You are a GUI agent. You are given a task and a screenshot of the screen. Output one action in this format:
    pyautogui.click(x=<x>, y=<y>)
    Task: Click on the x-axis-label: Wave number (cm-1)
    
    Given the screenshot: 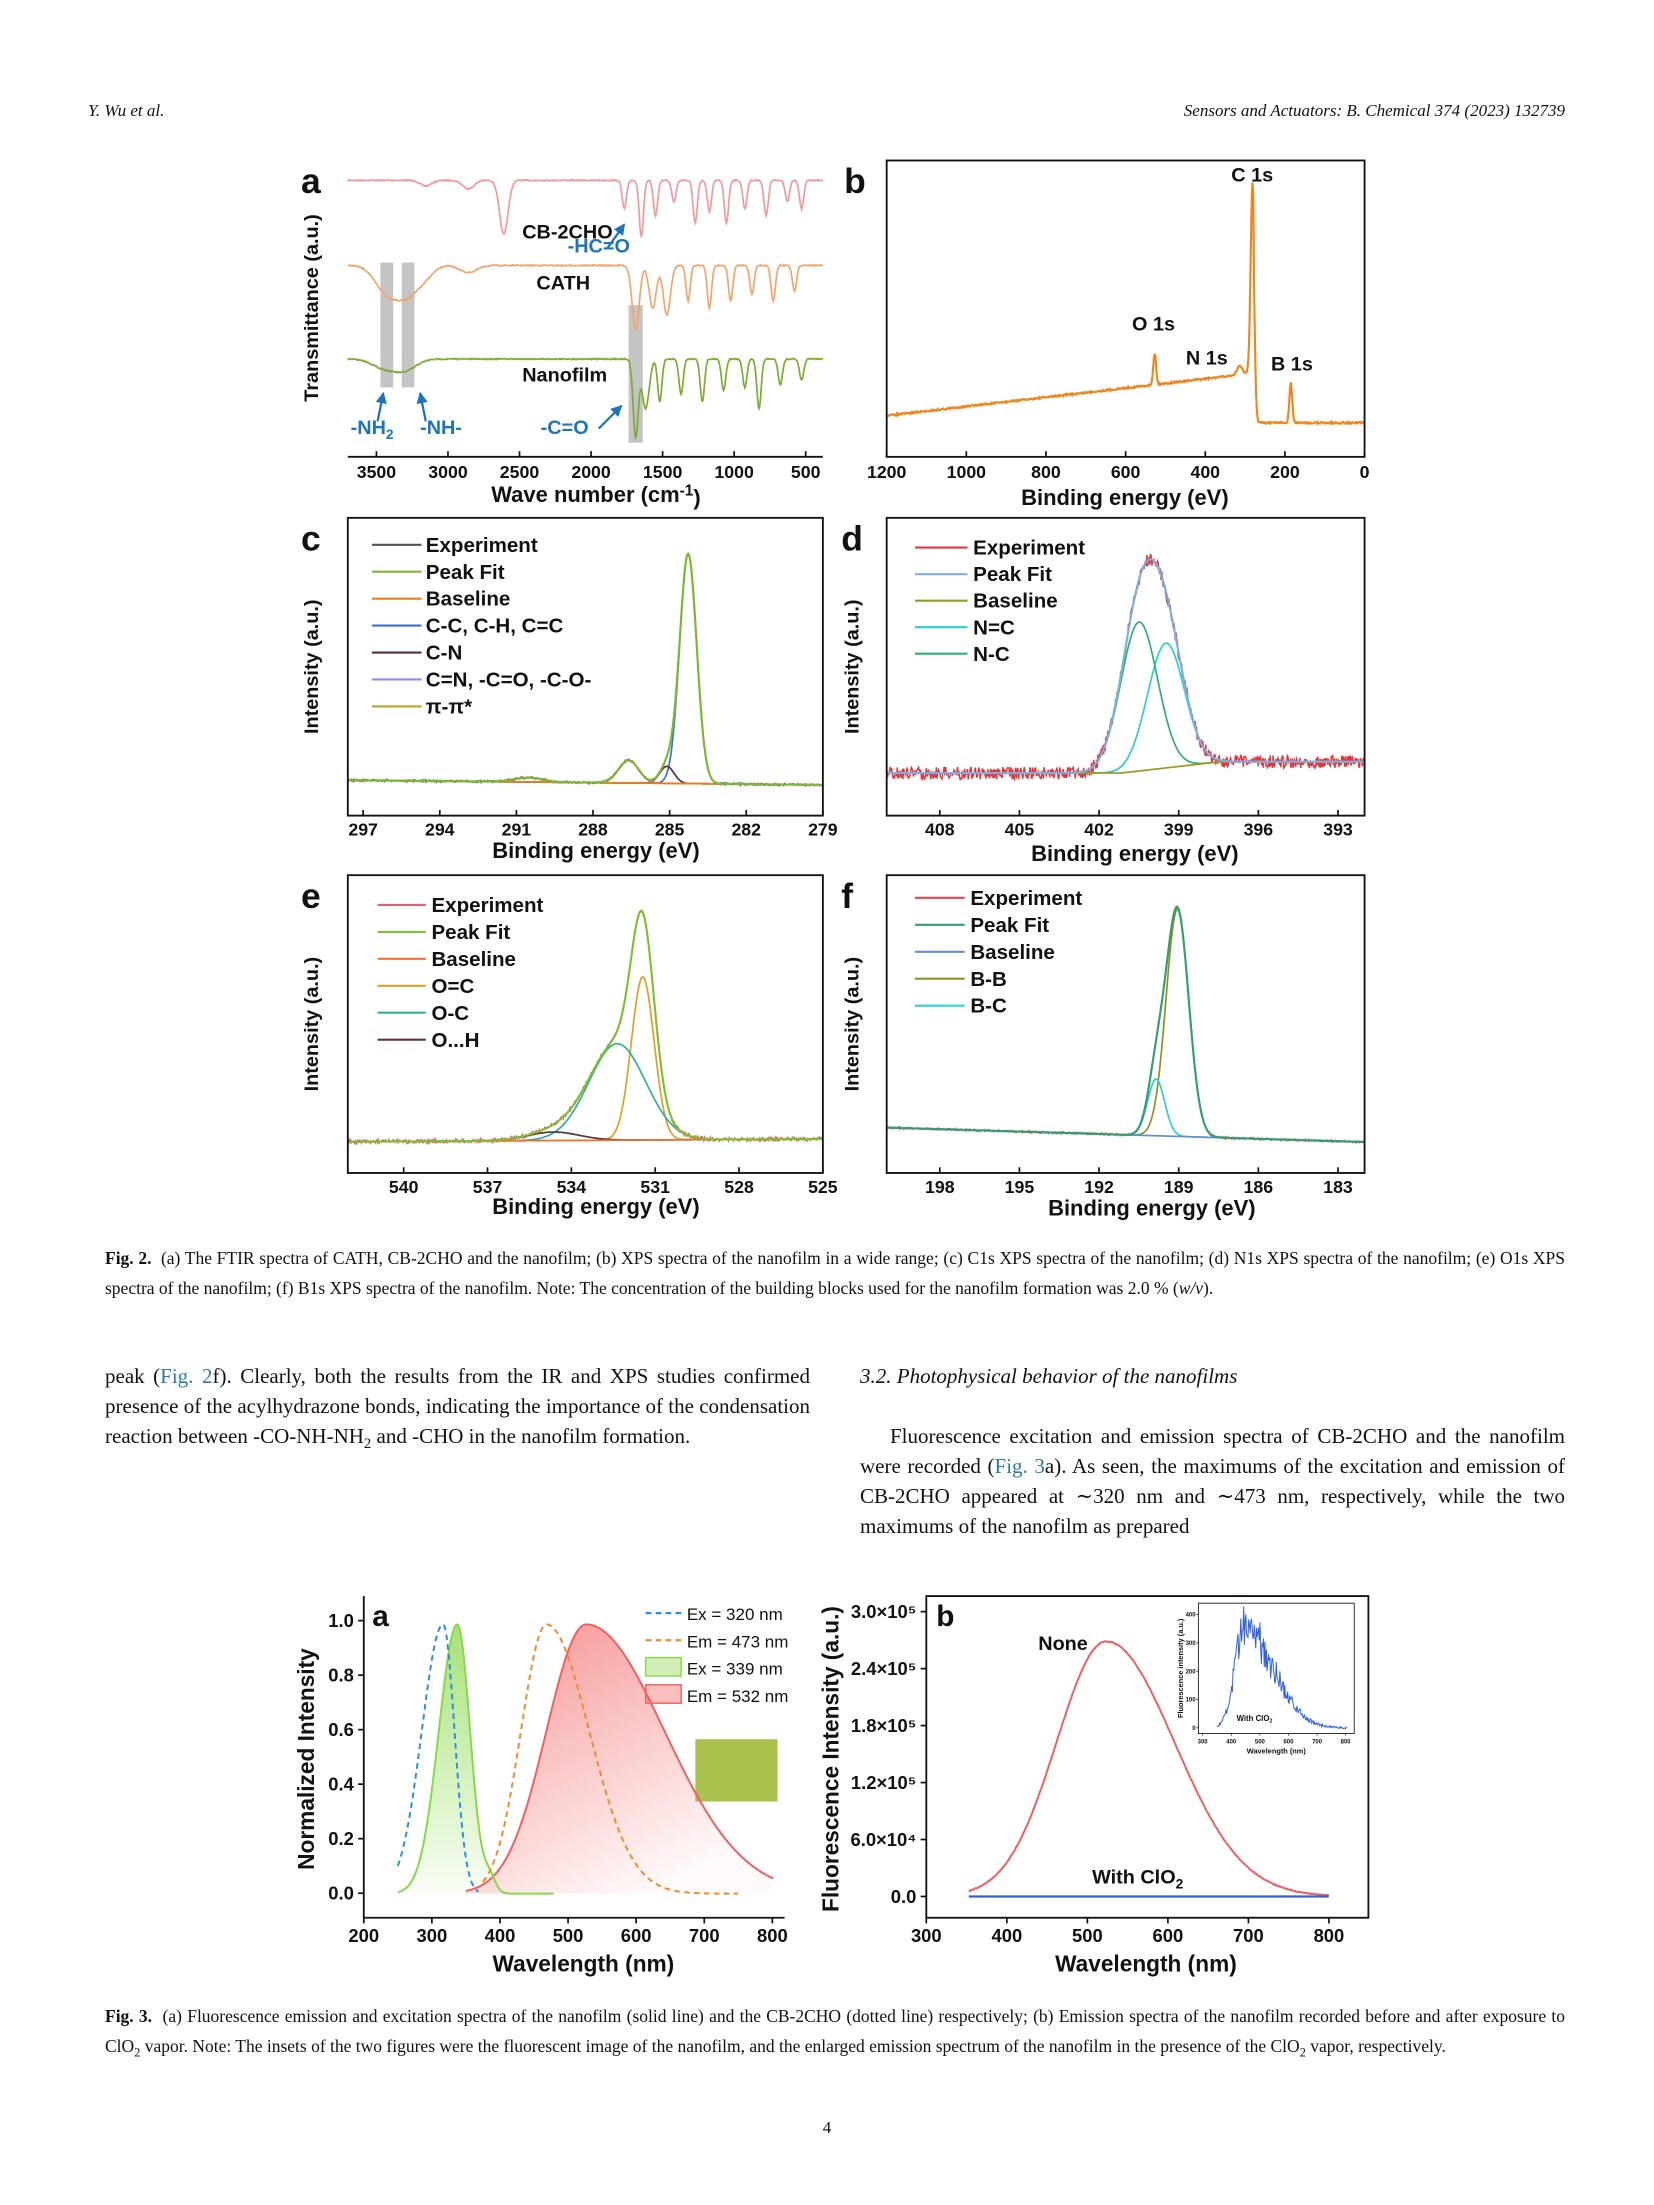 What is the action you would take?
    pyautogui.click(x=595, y=496)
    